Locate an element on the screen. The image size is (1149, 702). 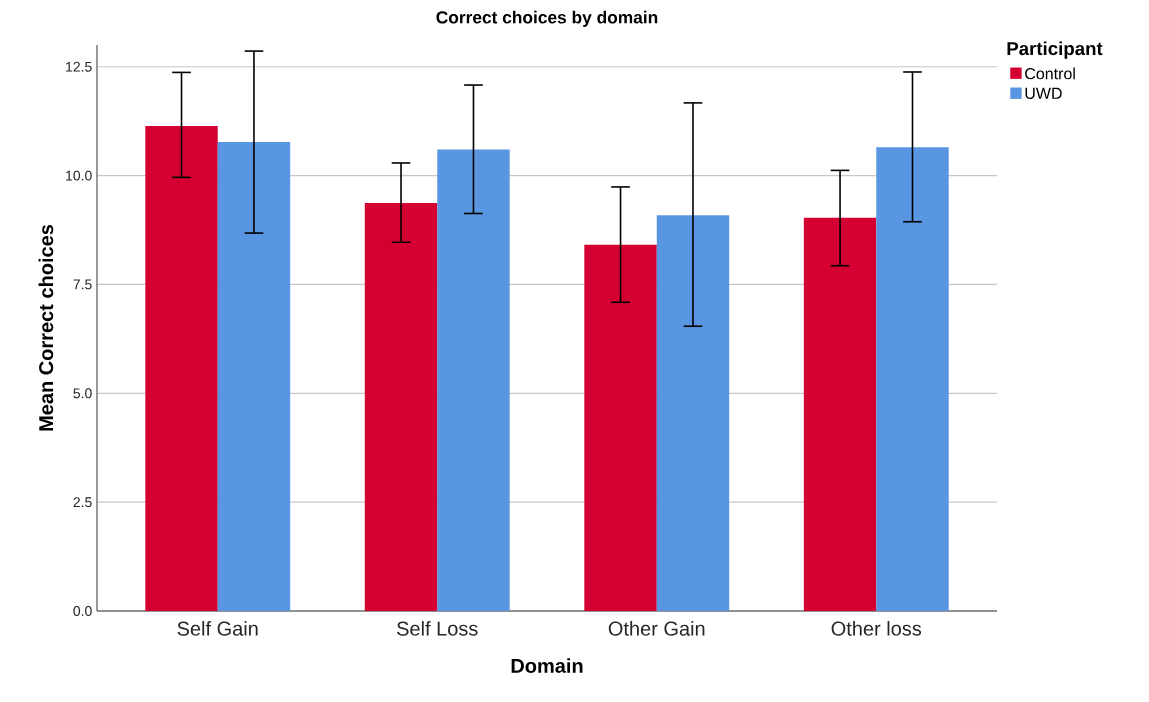
y-tick-label: 7.5 is located at coordinates (82, 284).